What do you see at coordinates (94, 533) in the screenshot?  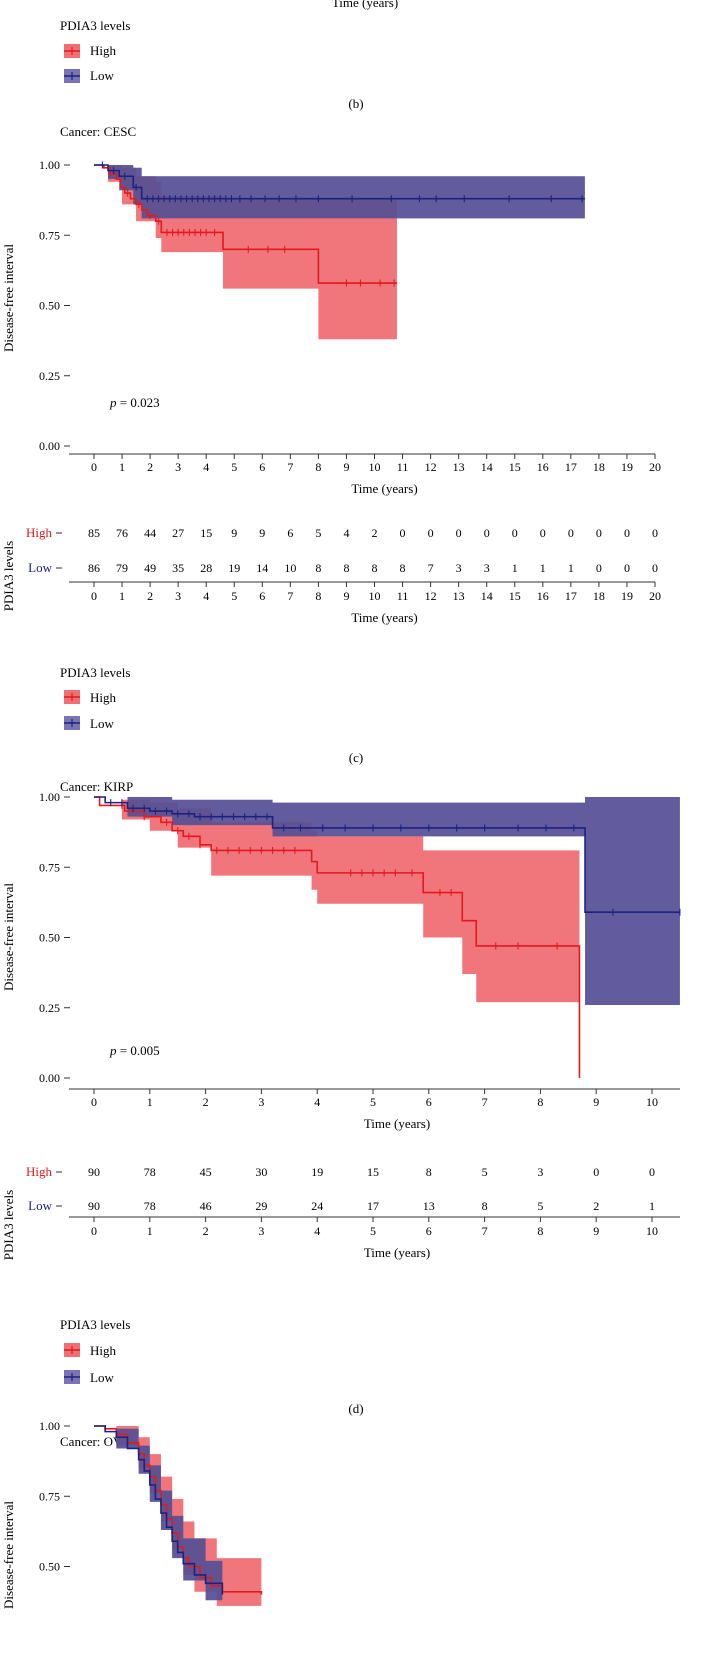 I see `panel-c-risk-cell-high-0: 85` at bounding box center [94, 533].